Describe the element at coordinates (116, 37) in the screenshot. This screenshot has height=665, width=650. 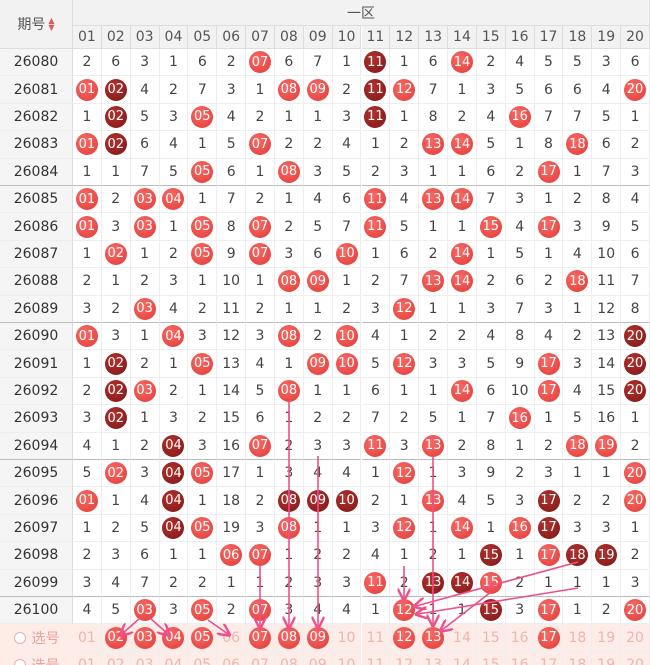
I see `column-label: 02` at that location.